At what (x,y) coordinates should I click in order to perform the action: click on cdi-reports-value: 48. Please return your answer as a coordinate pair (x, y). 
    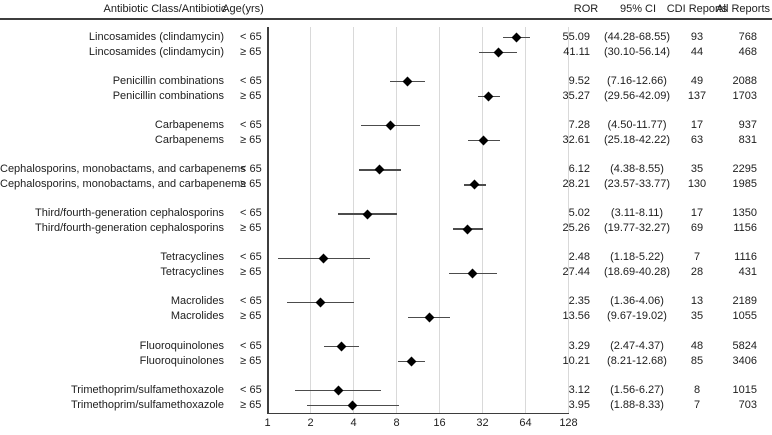
    Looking at the image, I should click on (697, 345).